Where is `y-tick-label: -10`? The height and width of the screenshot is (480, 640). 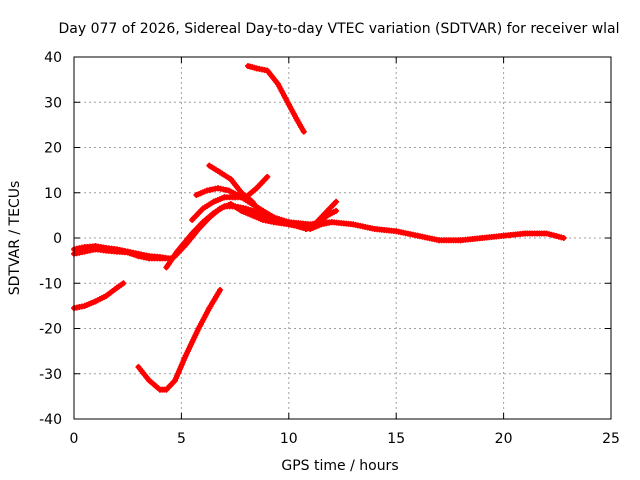 y-tick-label: -10 is located at coordinates (50, 284).